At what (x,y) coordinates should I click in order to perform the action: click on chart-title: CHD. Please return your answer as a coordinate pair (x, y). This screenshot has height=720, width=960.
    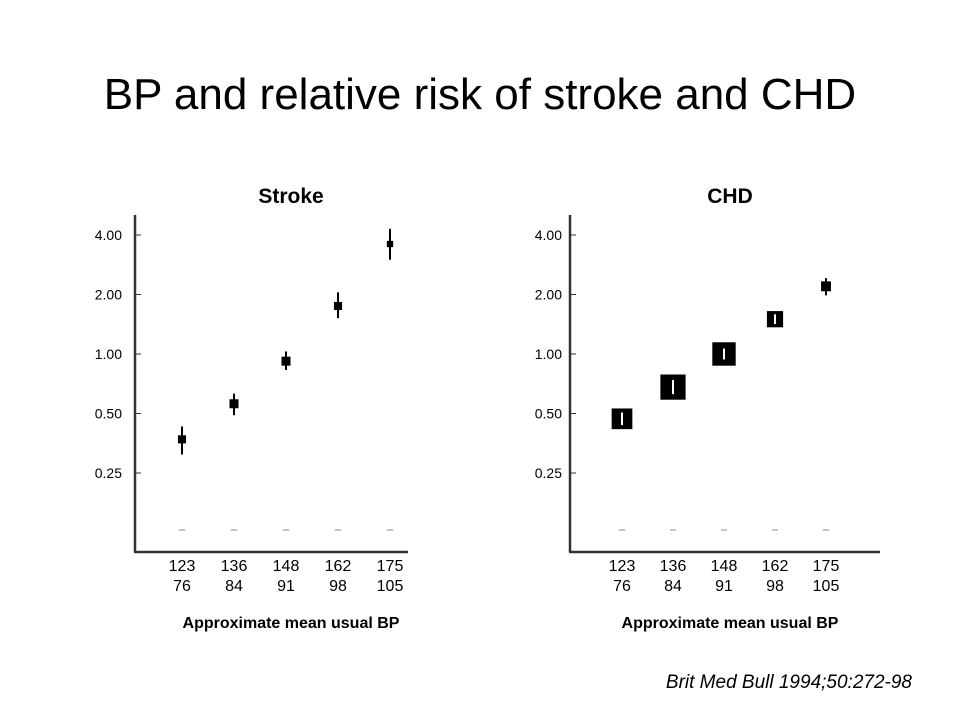
    Looking at the image, I should click on (730, 196).